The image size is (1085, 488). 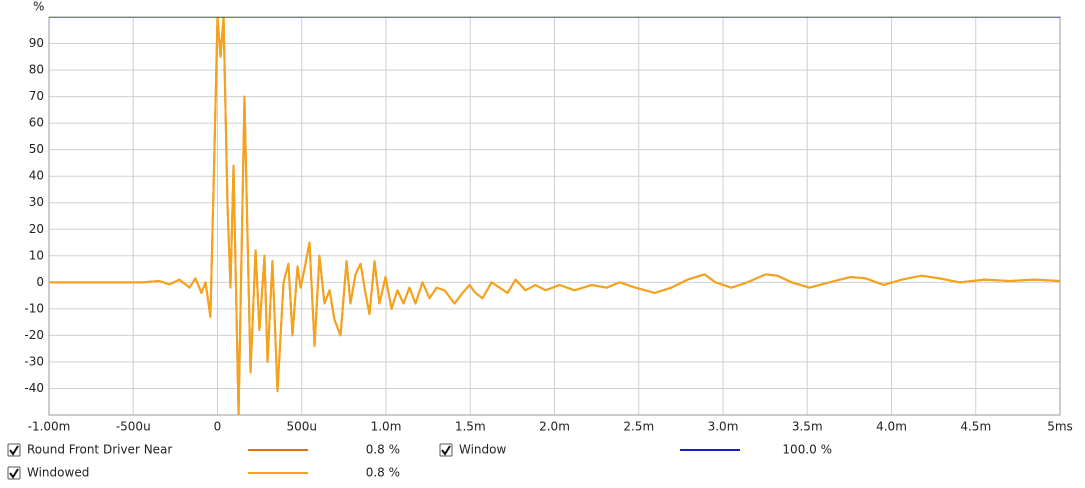 I want to click on y-axis-label: %, so click(x=38, y=7).